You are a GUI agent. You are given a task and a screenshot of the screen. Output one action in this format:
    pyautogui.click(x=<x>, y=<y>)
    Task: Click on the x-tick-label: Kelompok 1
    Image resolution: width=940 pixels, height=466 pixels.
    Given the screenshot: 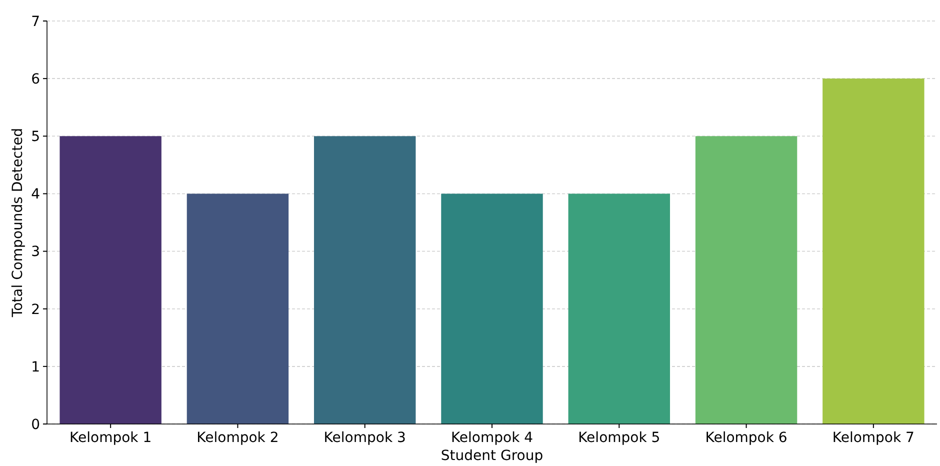 What is the action you would take?
    pyautogui.click(x=111, y=438)
    